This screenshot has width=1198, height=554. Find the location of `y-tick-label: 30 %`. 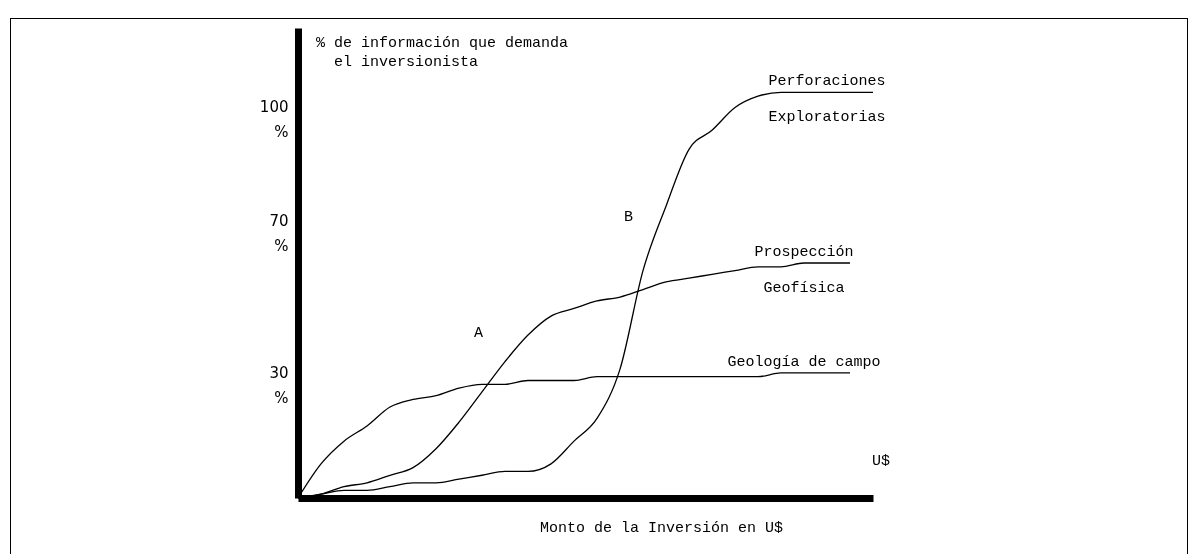

y-tick-label: 30 % is located at coordinates (279, 385).